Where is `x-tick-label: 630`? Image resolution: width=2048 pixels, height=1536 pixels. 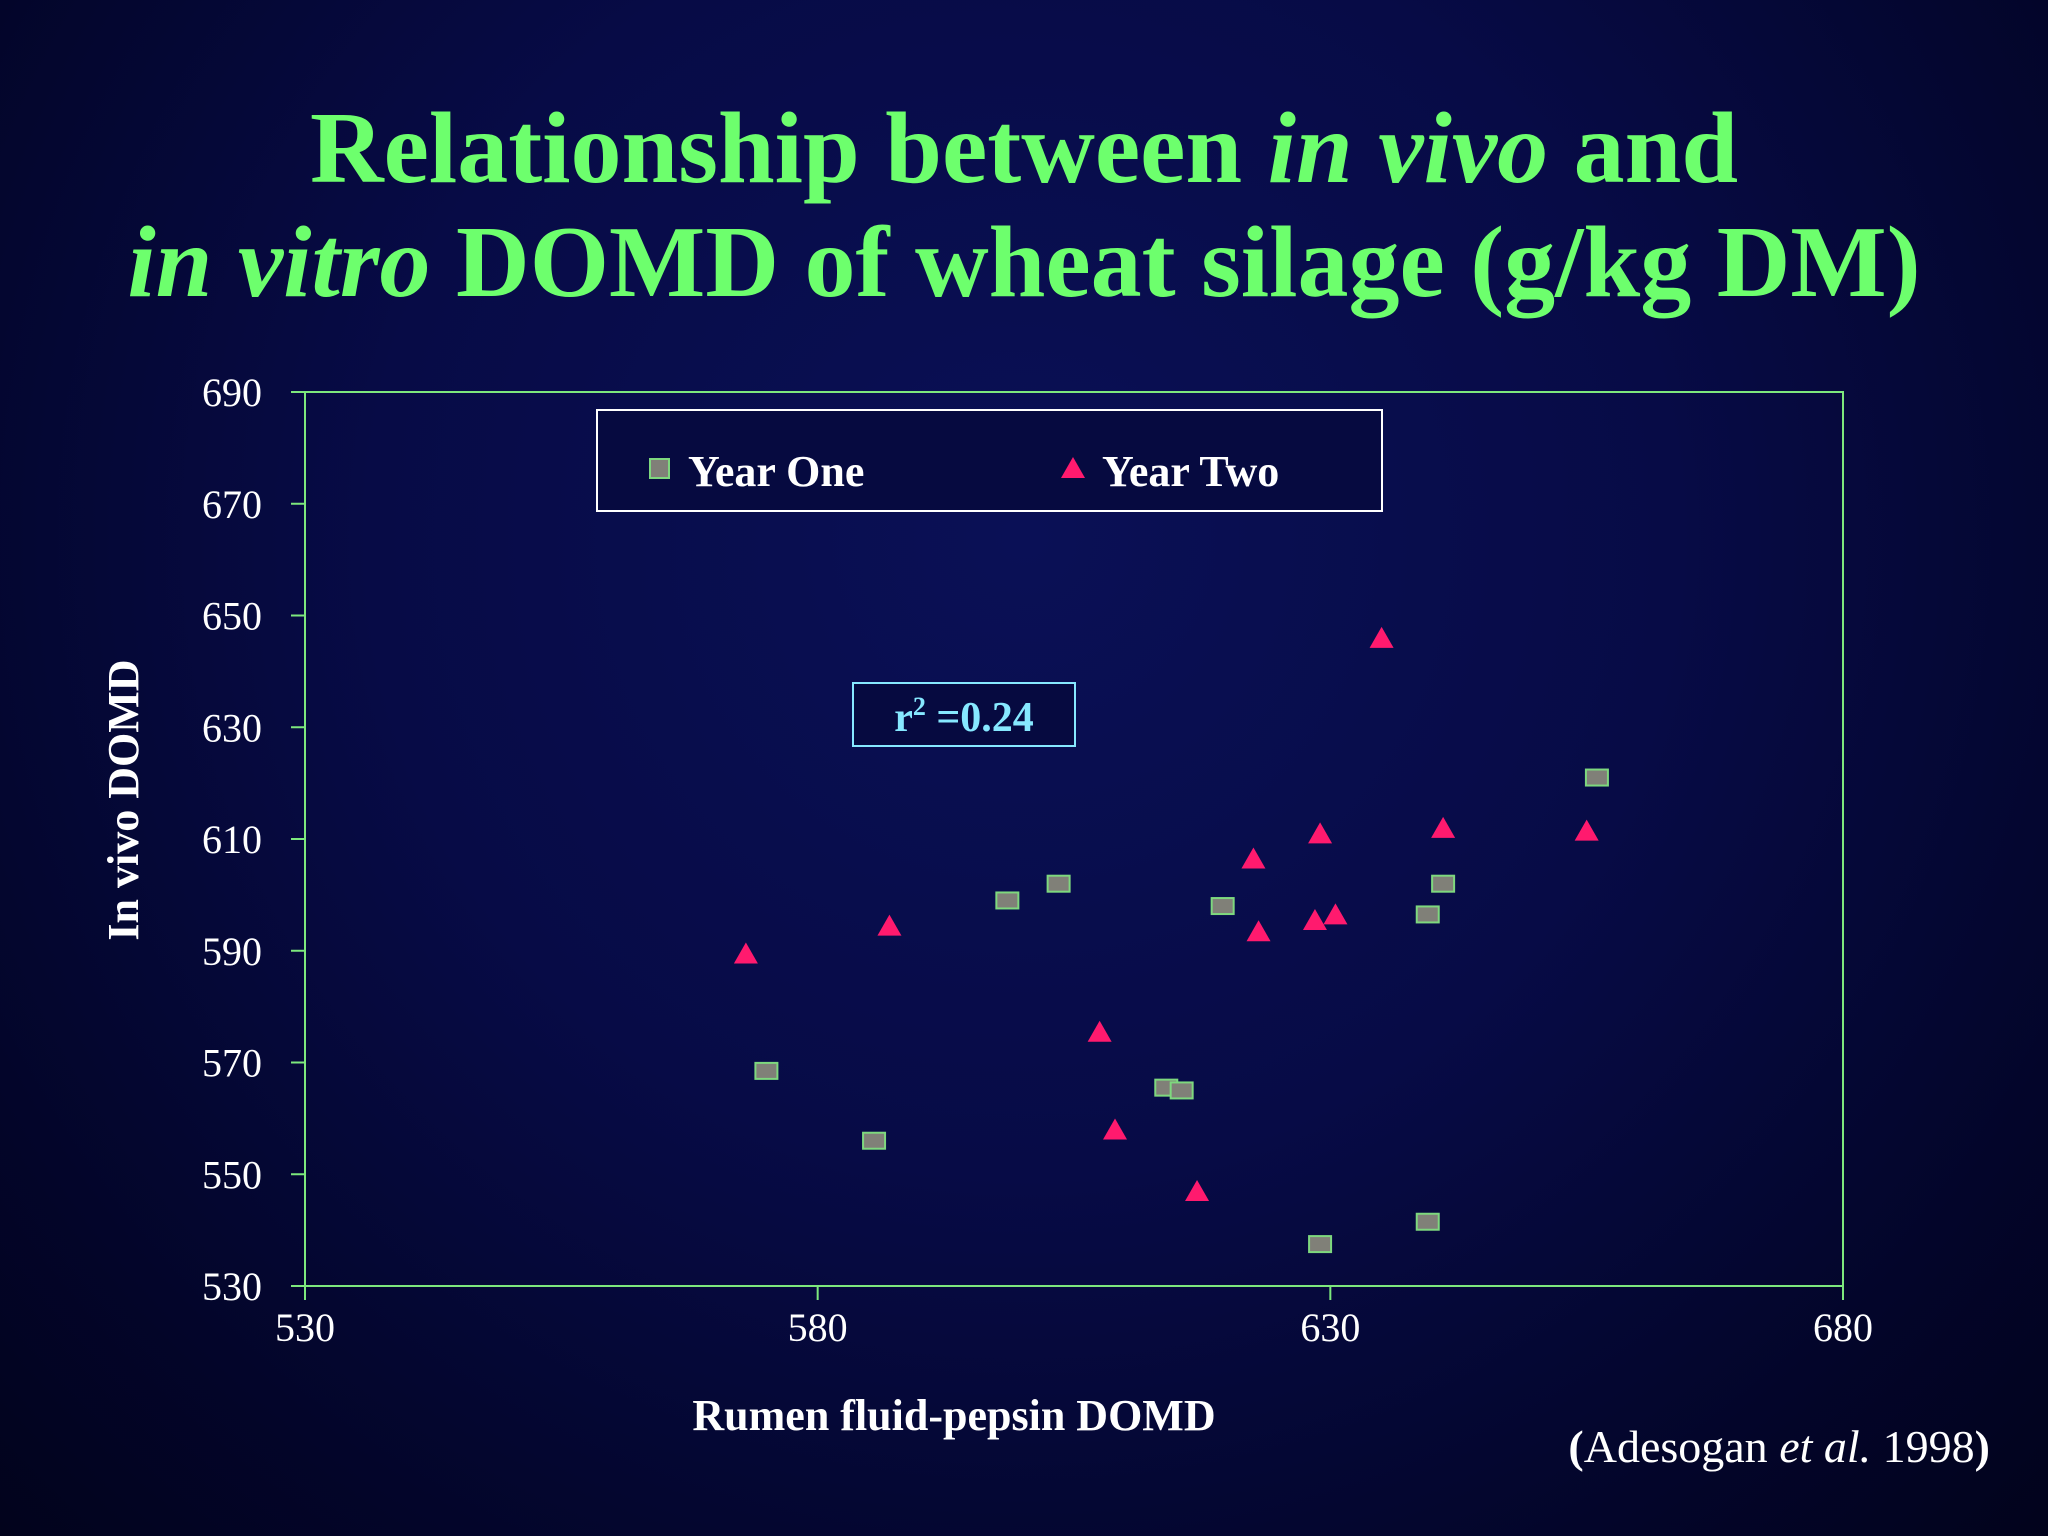
x-tick-label: 630 is located at coordinates (1330, 1327).